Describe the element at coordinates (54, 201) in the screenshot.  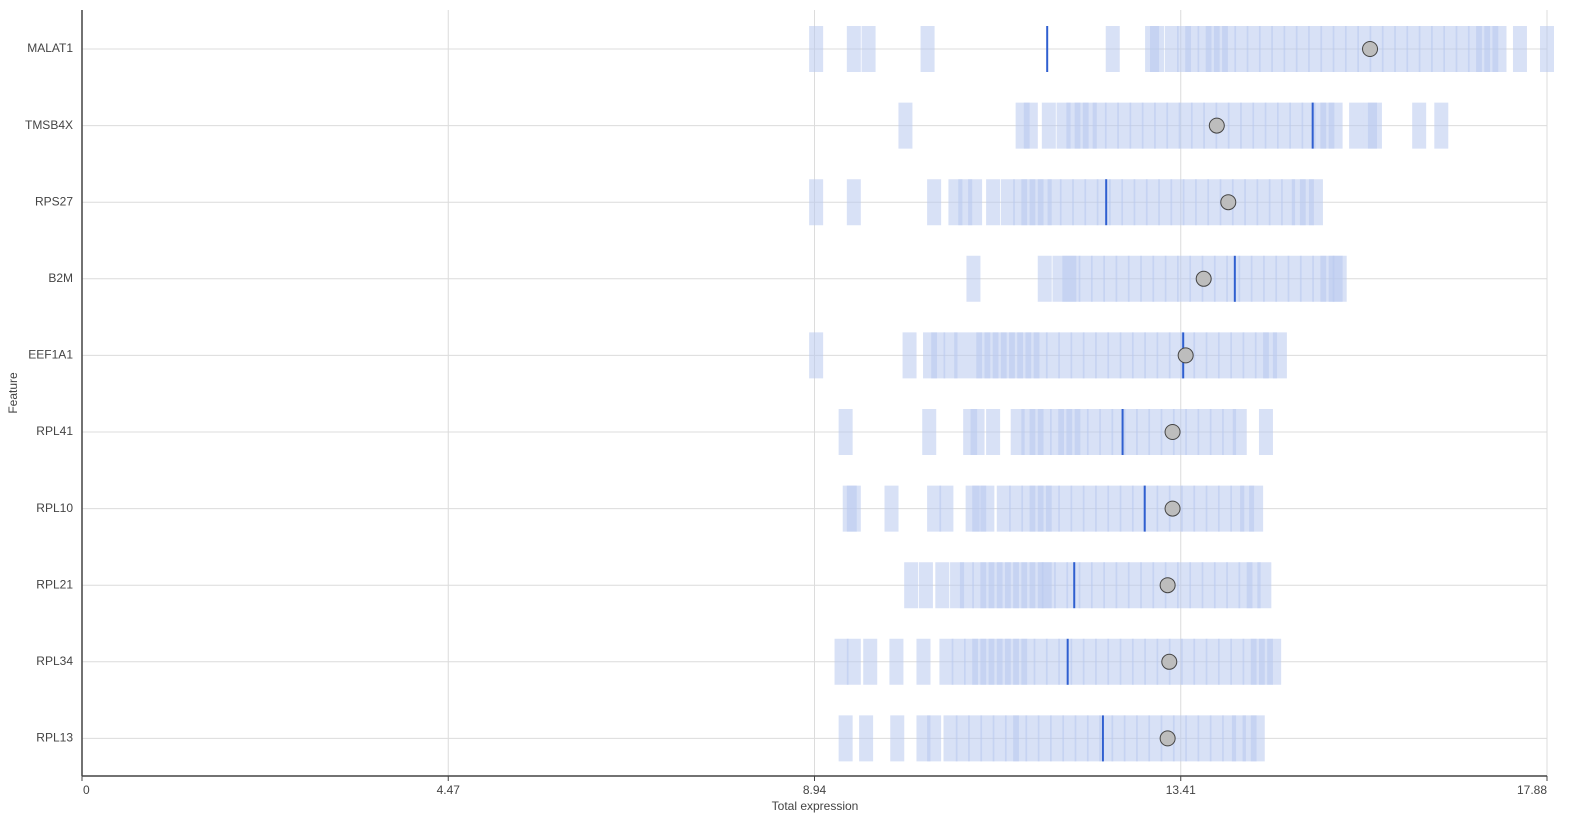
I see `y-tick-label: RPS27` at that location.